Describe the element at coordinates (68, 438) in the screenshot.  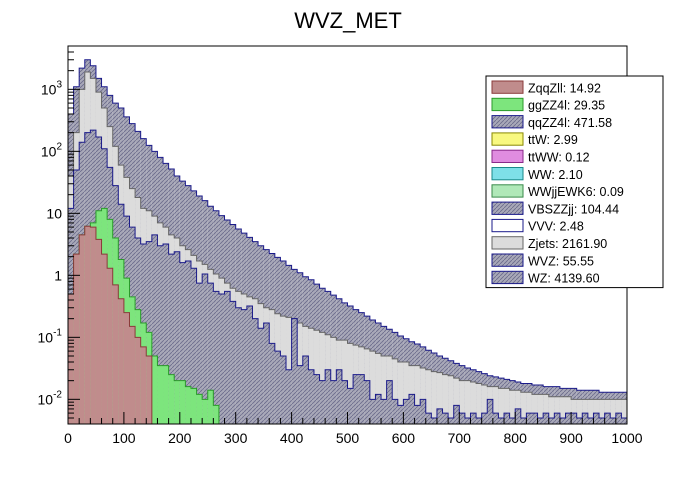
I see `x-tick-label: 0` at that location.